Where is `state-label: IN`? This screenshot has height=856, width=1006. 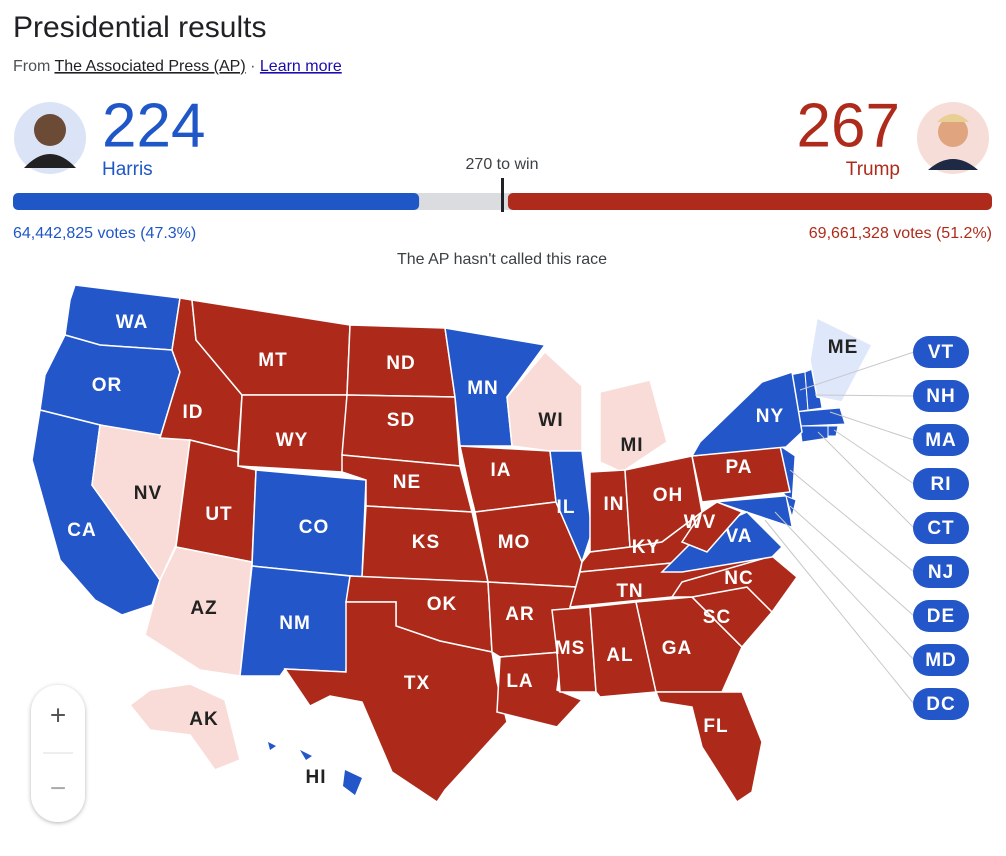
state-label: IN is located at coordinates (614, 504).